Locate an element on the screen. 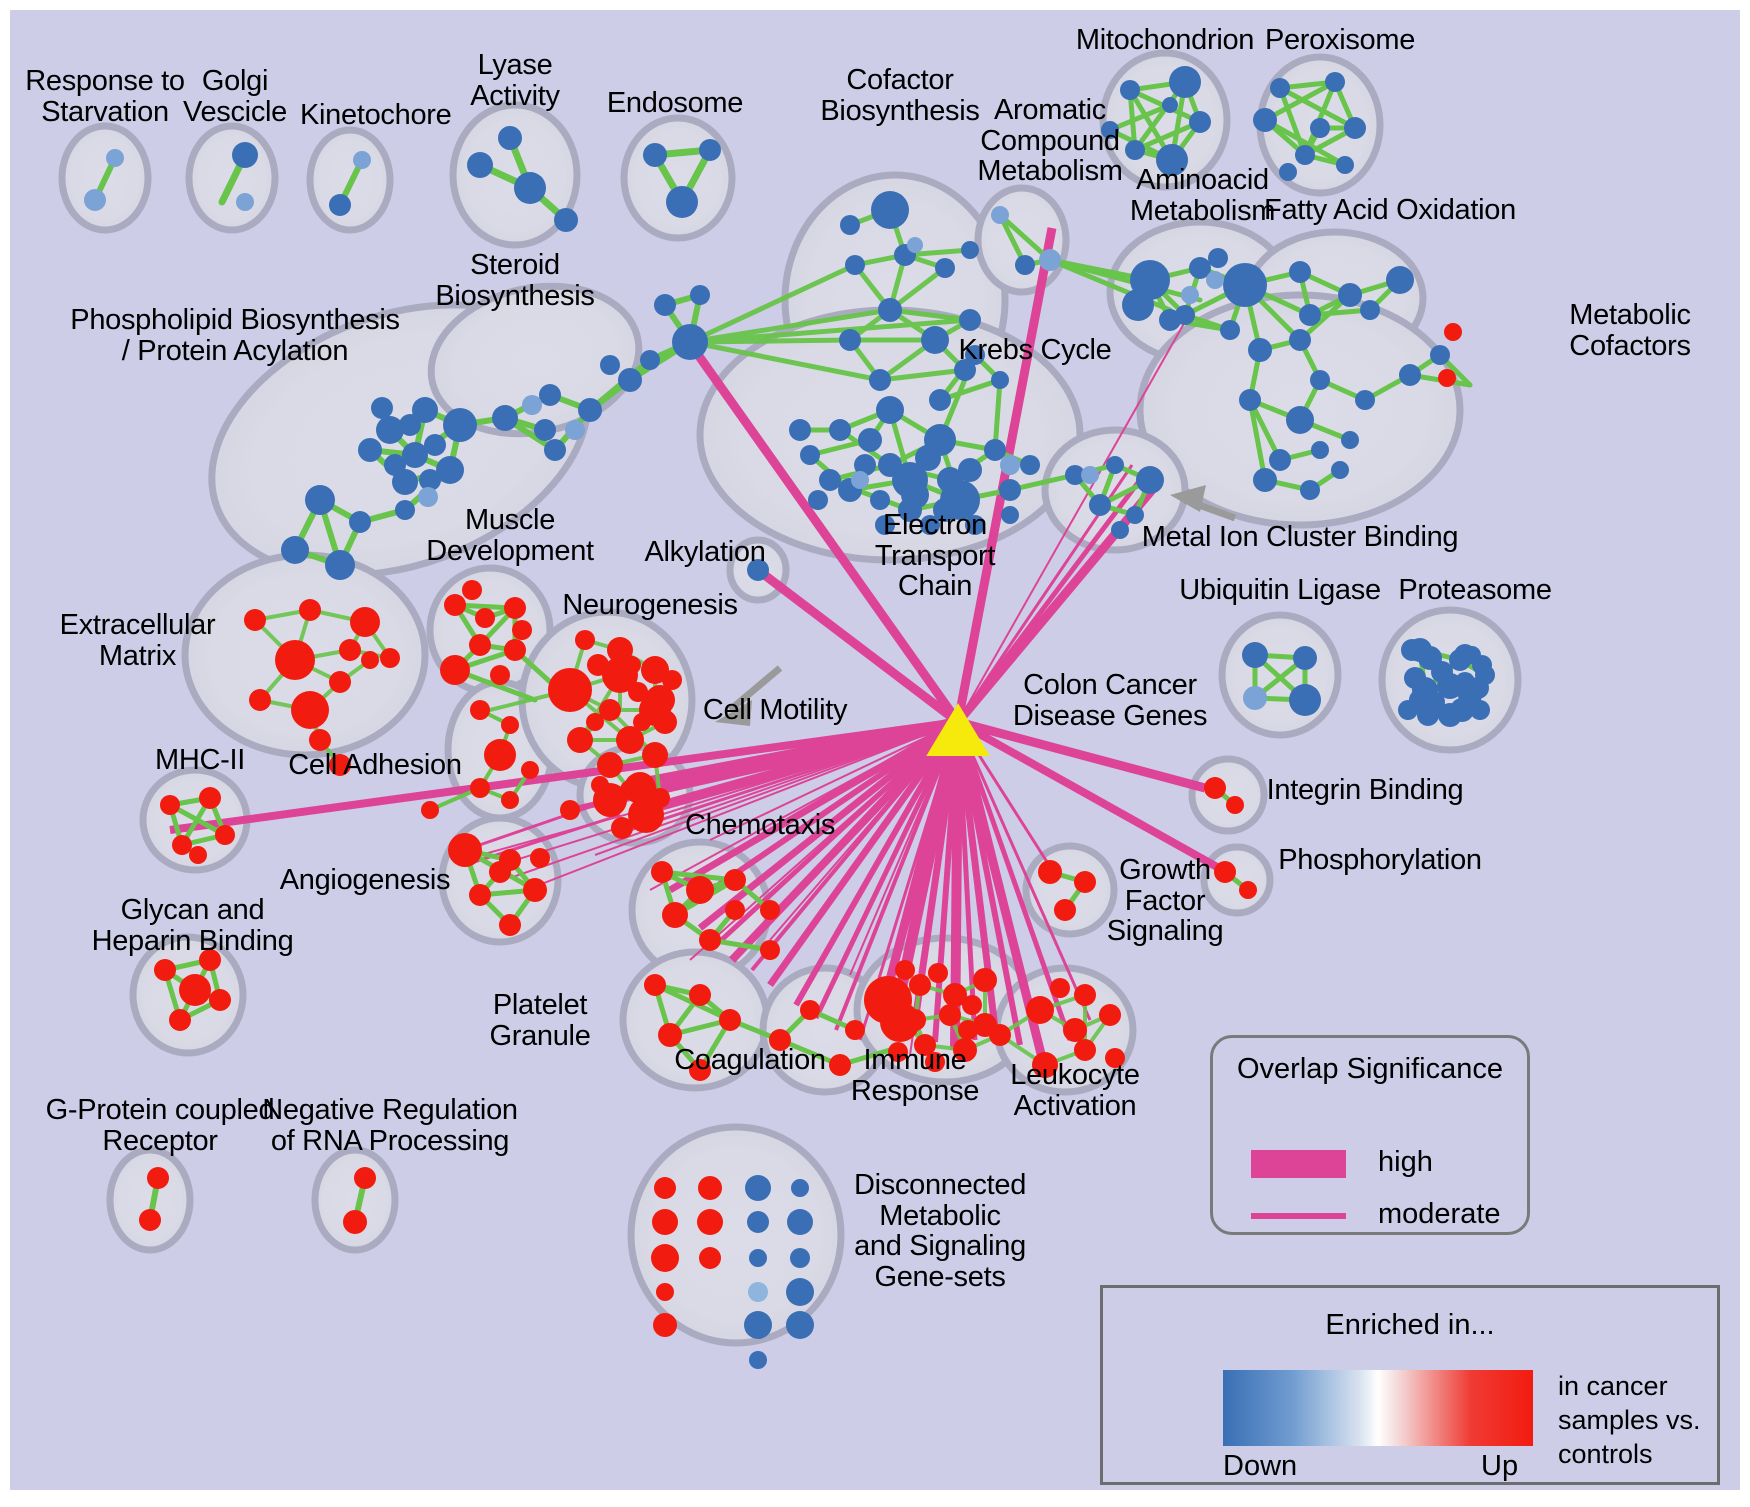 The height and width of the screenshot is (1507, 1750). label-golgi-vescicle: Golgi Vescicle is located at coordinates (235, 96).